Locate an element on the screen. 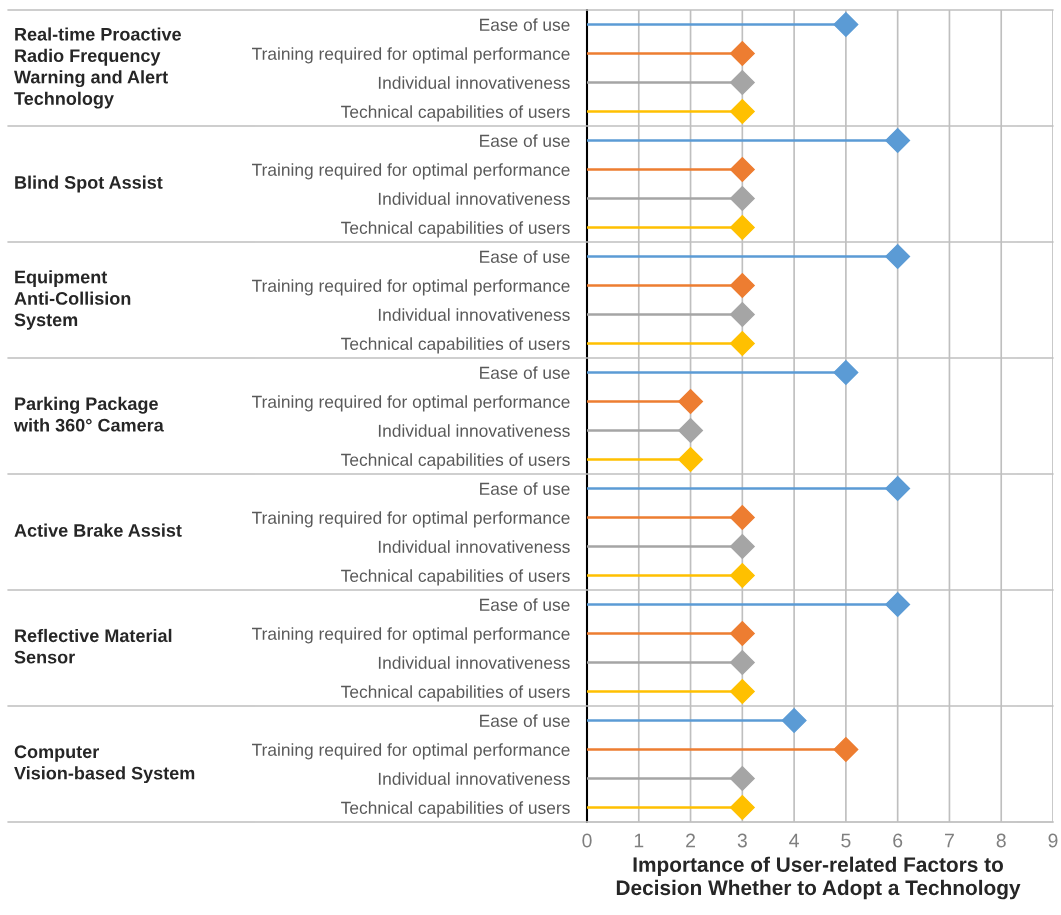 The height and width of the screenshot is (915, 1061). text: Active Brake Assist is located at coordinates (98, 530).